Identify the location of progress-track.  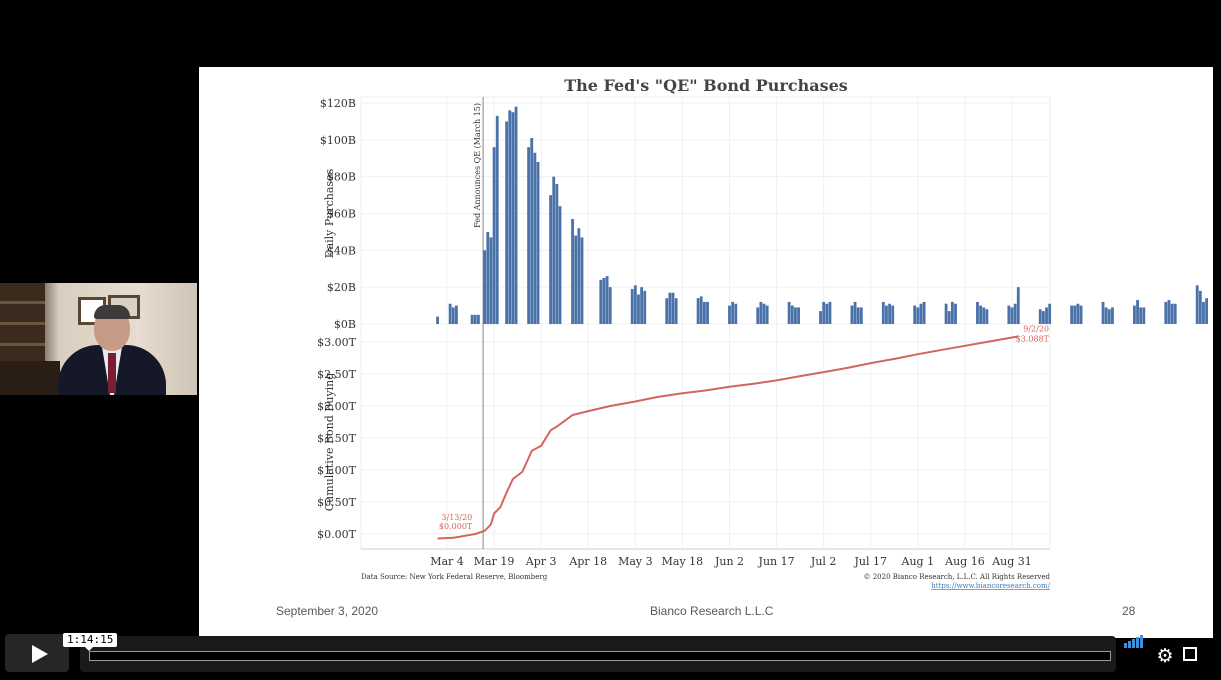
(600, 656).